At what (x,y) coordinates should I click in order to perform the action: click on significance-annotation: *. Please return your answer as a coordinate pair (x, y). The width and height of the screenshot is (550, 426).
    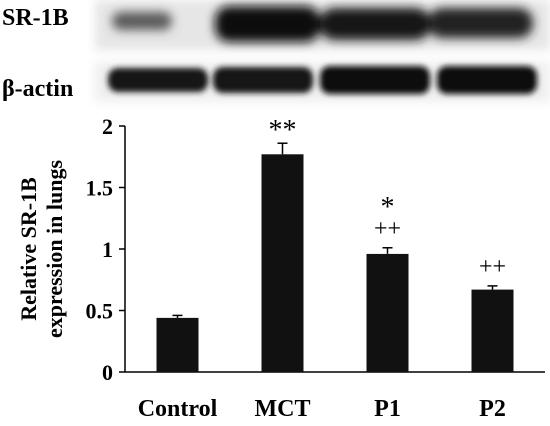
    Looking at the image, I should click on (388, 207).